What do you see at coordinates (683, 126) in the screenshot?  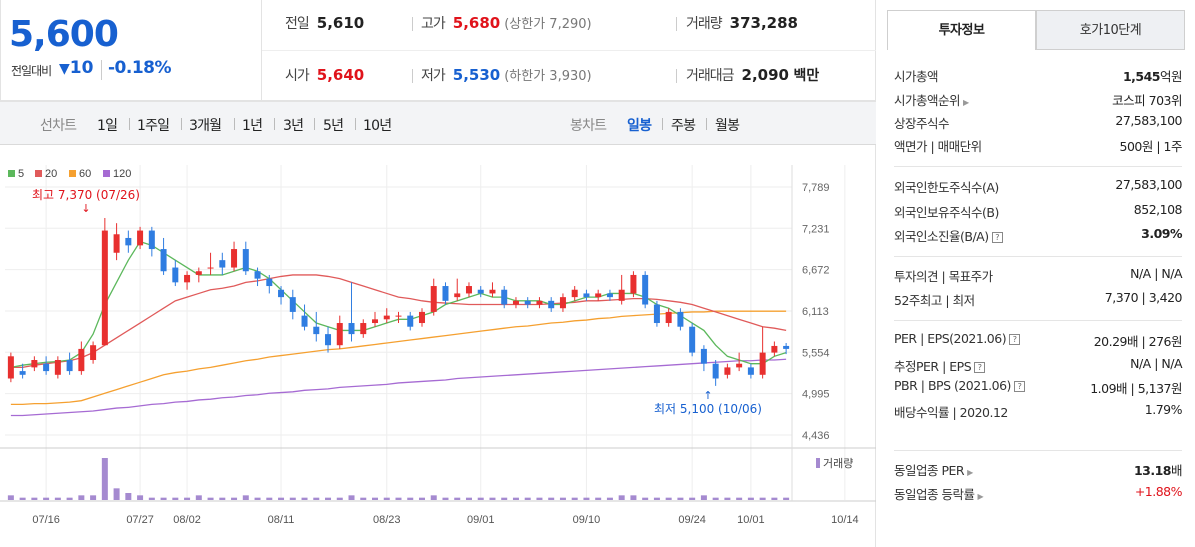 I see `period-weekly: 주봉` at bounding box center [683, 126].